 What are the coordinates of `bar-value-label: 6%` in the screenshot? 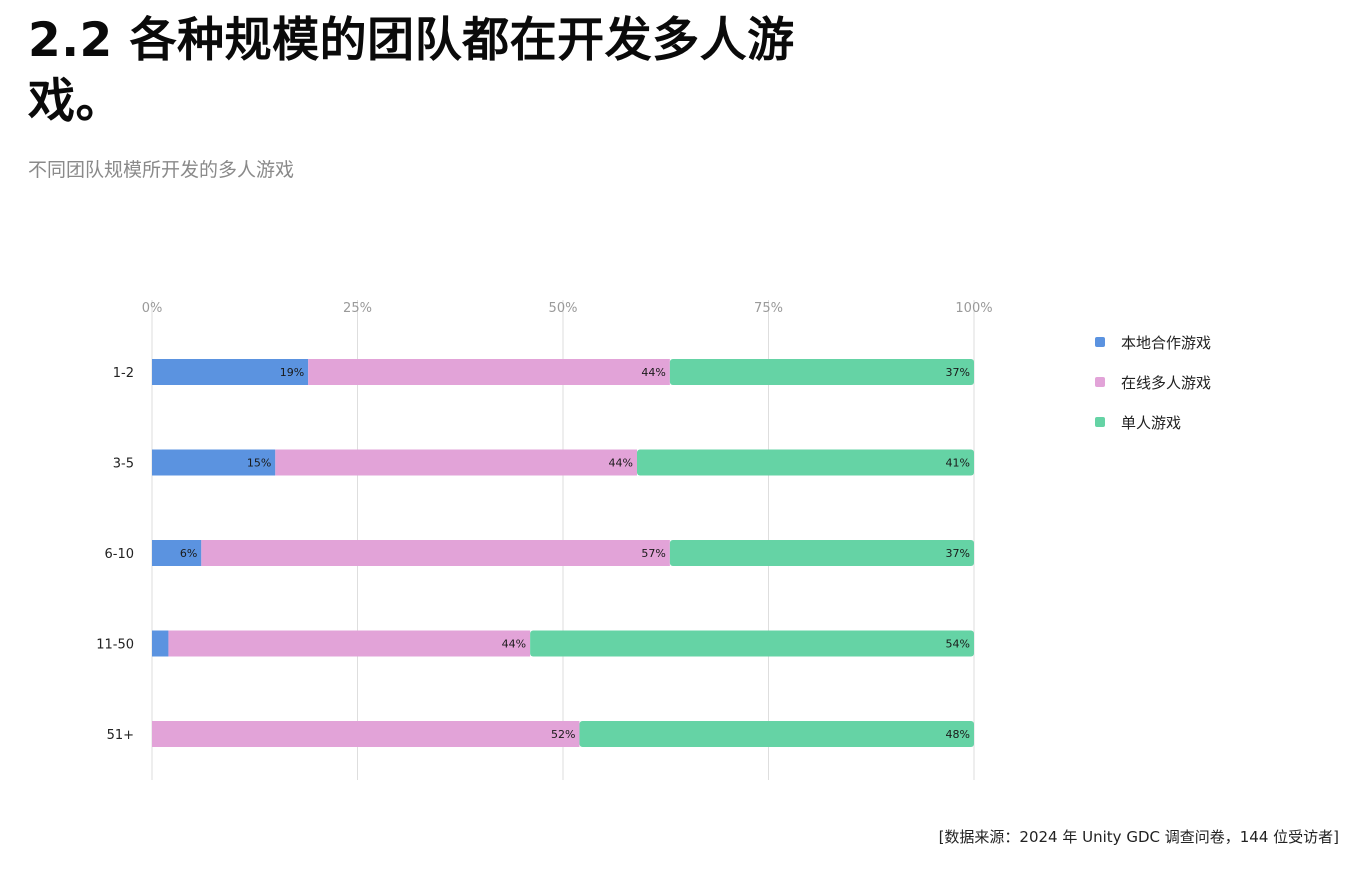 It's located at (188, 553).